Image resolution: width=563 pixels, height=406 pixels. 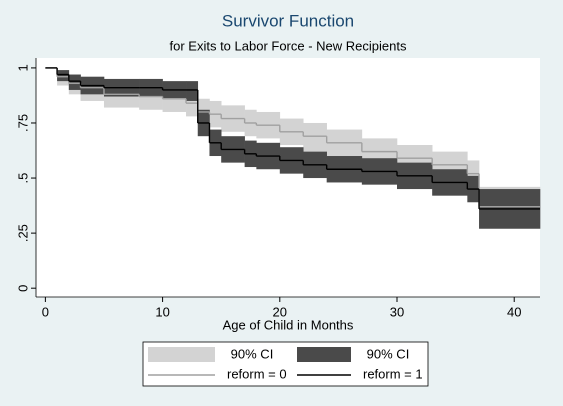 I want to click on chart-title: Survivor Function, so click(x=288, y=20).